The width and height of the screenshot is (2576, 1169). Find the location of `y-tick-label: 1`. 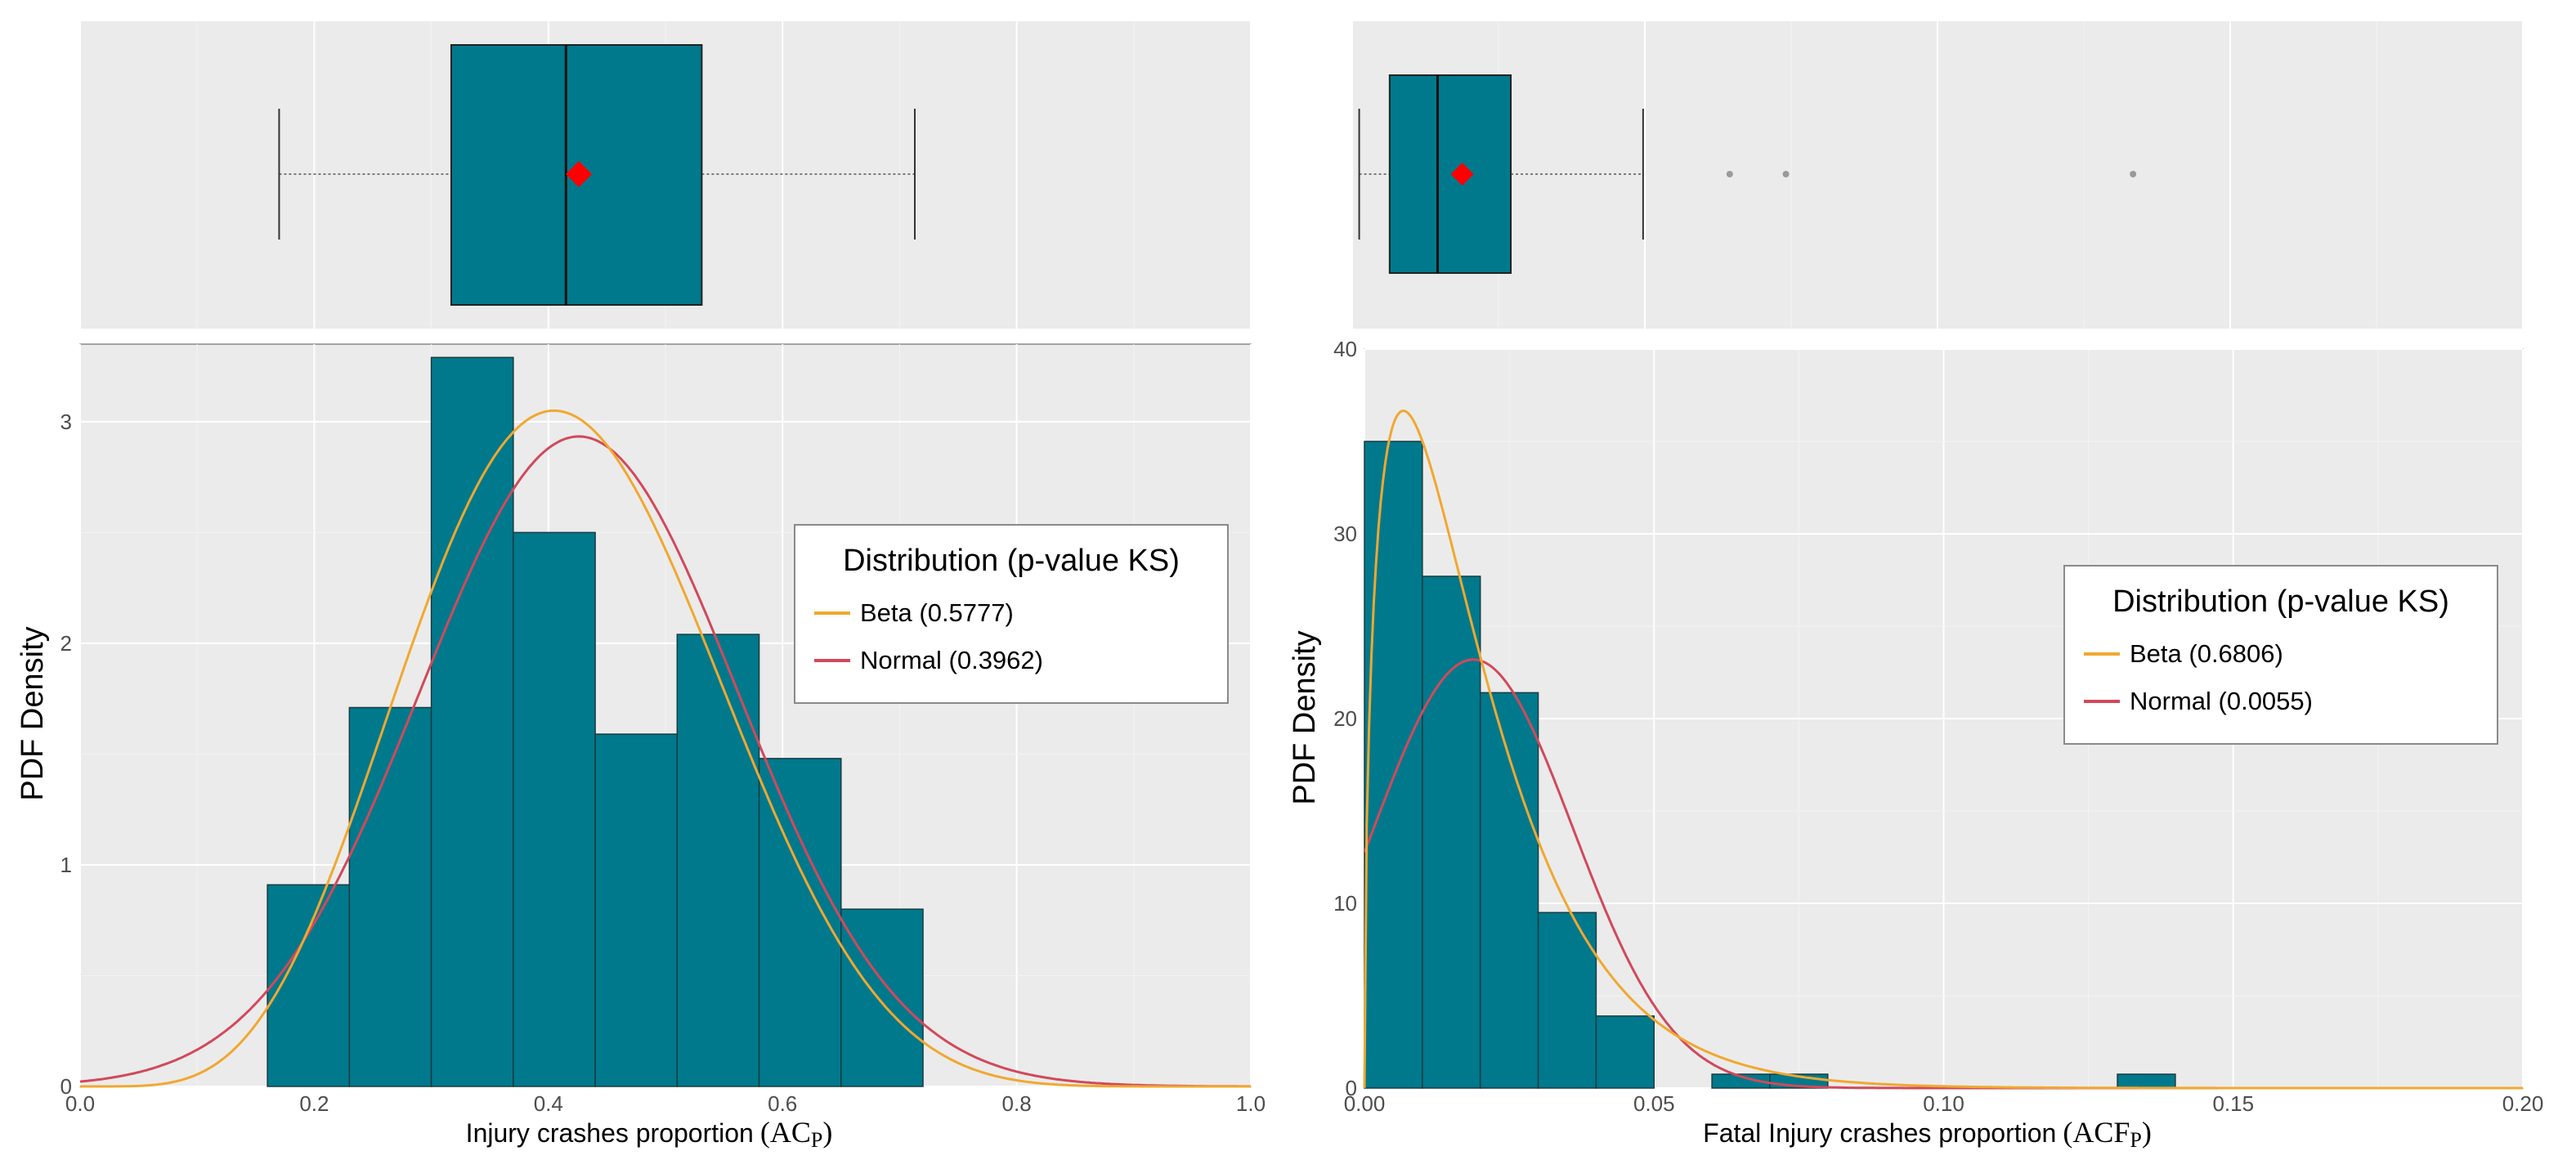

y-tick-label: 1 is located at coordinates (66, 865).